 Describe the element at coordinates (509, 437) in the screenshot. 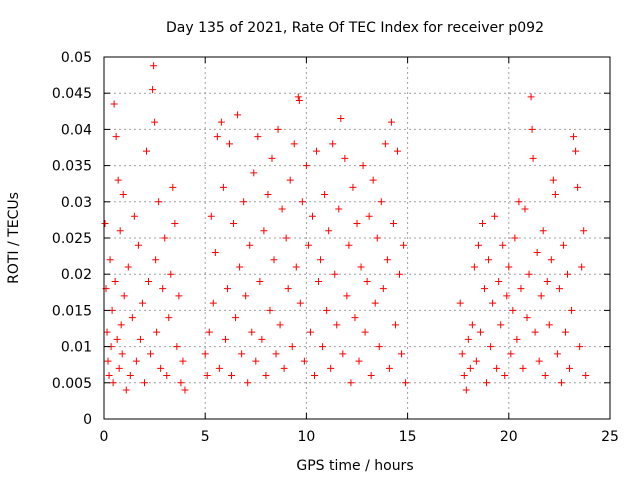

I see `x-tick-label: 20` at that location.